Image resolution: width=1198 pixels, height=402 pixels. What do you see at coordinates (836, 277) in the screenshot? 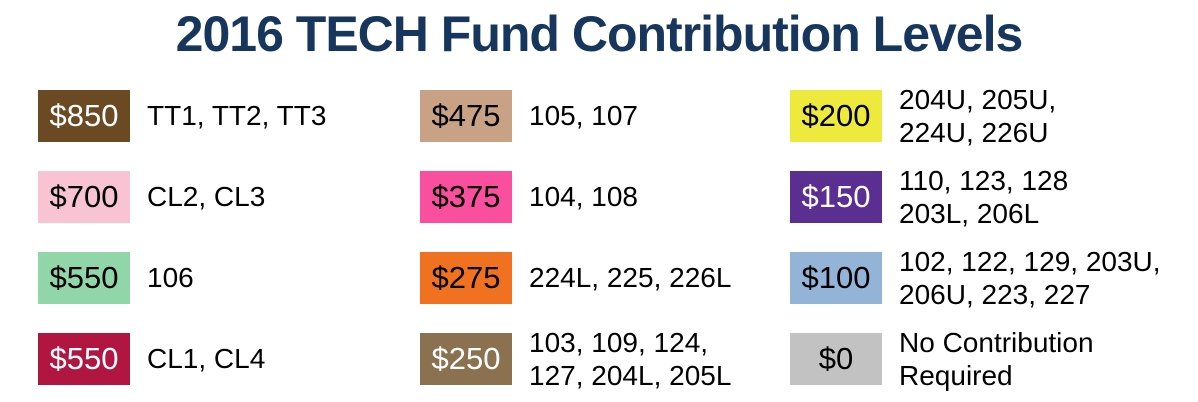
I see `amount-badge: $100` at bounding box center [836, 277].